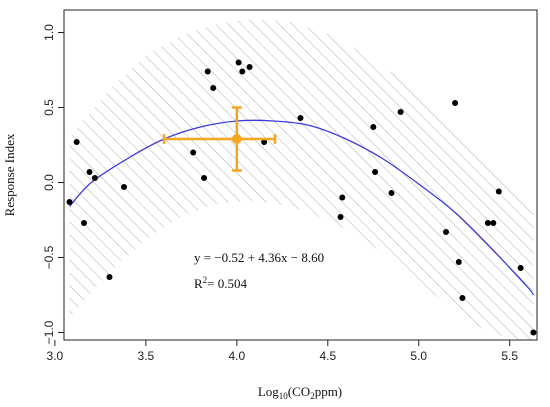  I want to click on x-tick-label: 4.5, so click(327, 356).